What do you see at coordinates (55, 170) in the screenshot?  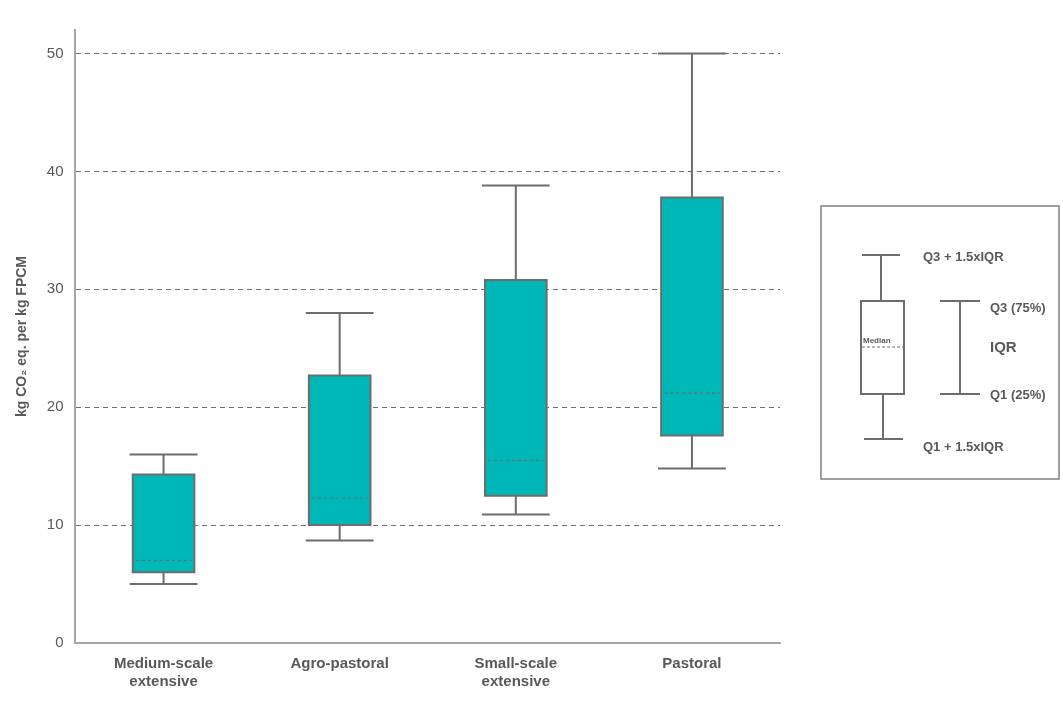 I see `y-tick-label: 40` at bounding box center [55, 170].